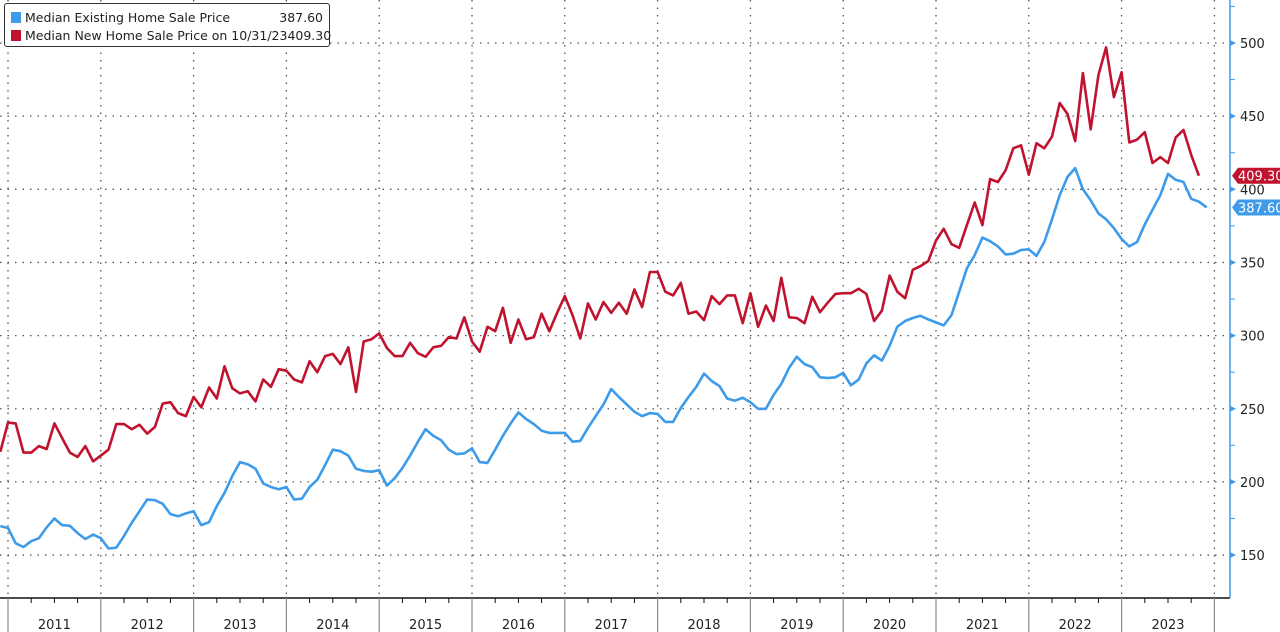 The width and height of the screenshot is (1280, 632). I want to click on y-tick-label: 500, so click(1252, 44).